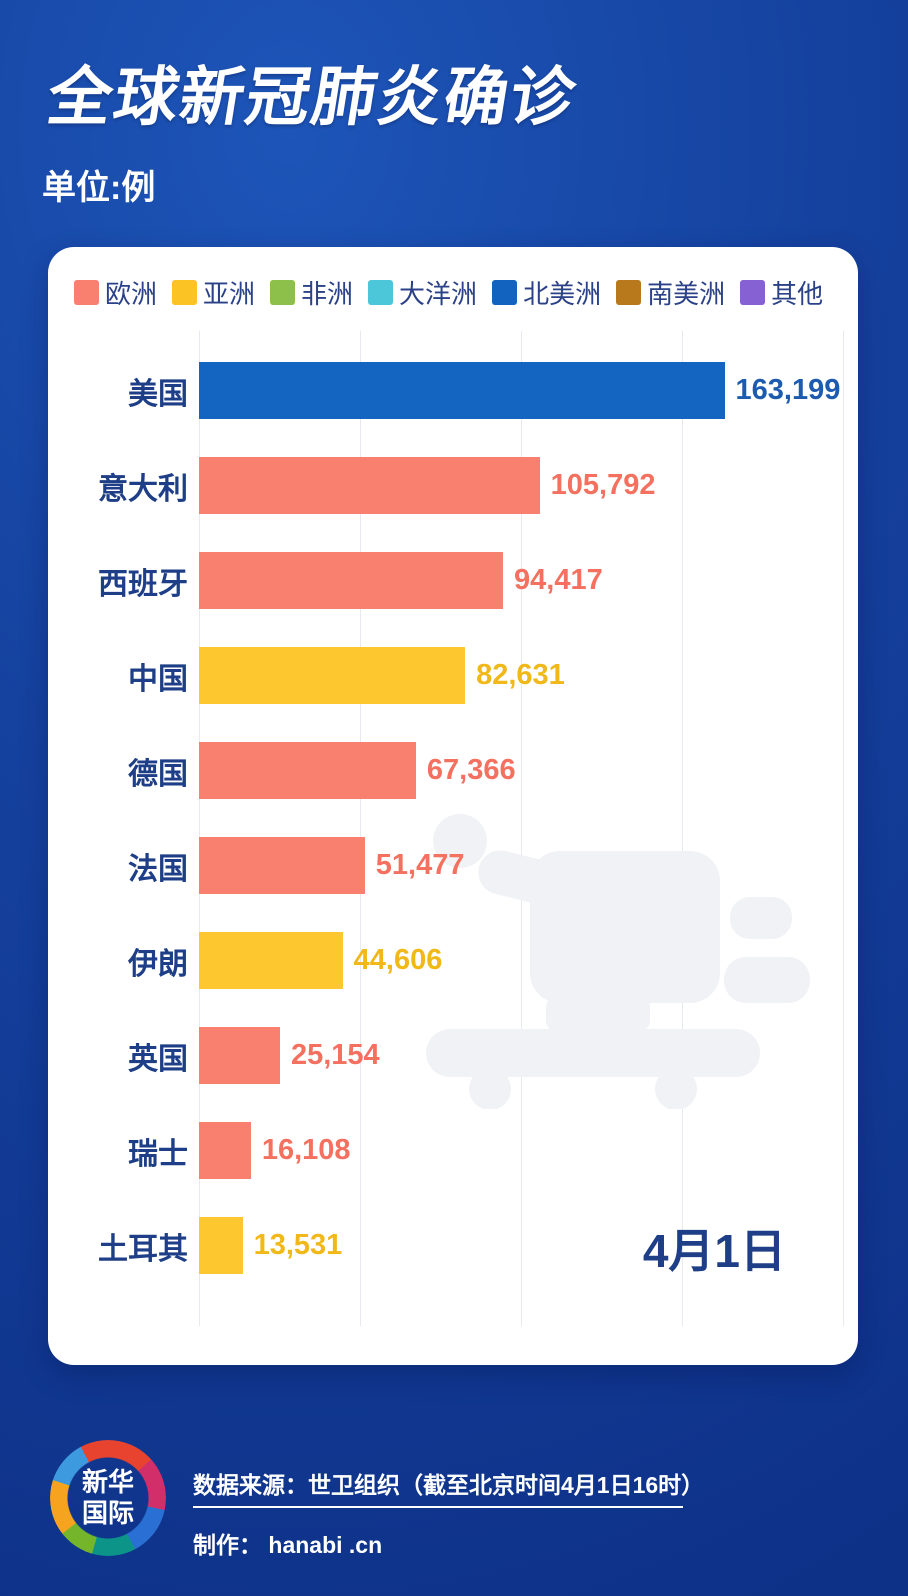 Image resolution: width=908 pixels, height=1596 pixels. I want to click on bar-row: 瑞士 16,108, so click(453, 1150).